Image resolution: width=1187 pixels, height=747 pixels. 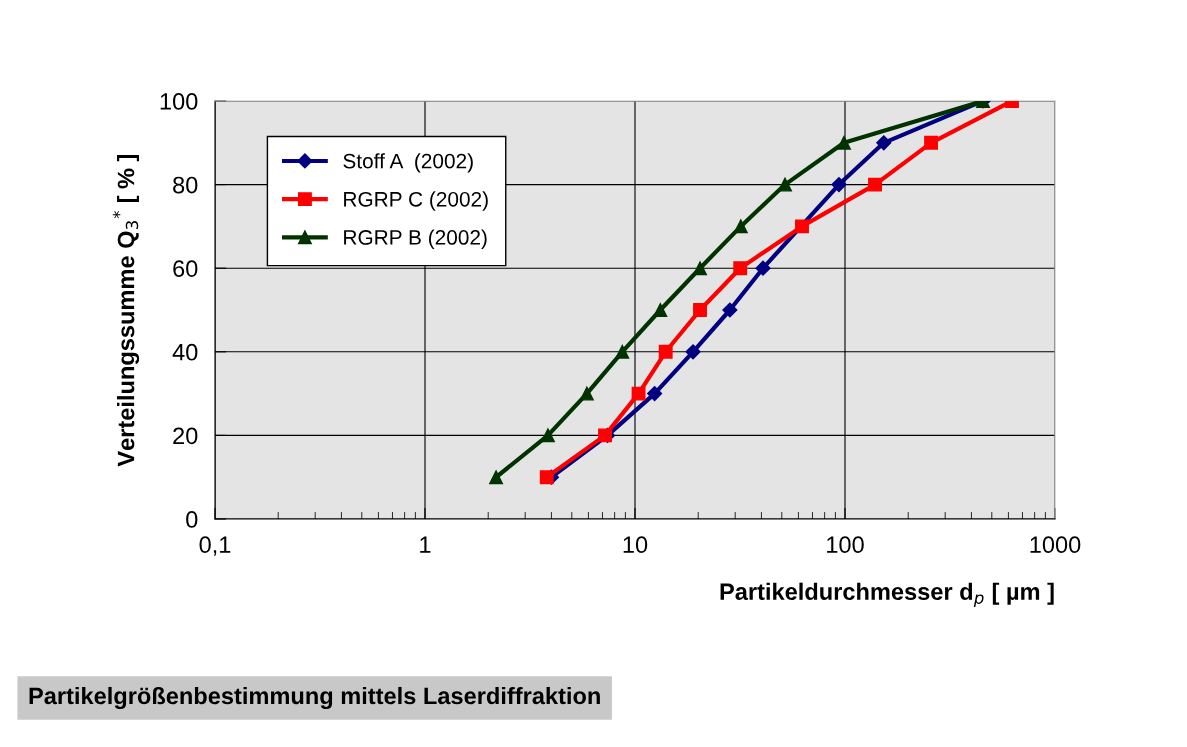 What do you see at coordinates (314, 698) in the screenshot?
I see `text: Partikelgrößenbestimmung mittels Laserdiffraktion` at bounding box center [314, 698].